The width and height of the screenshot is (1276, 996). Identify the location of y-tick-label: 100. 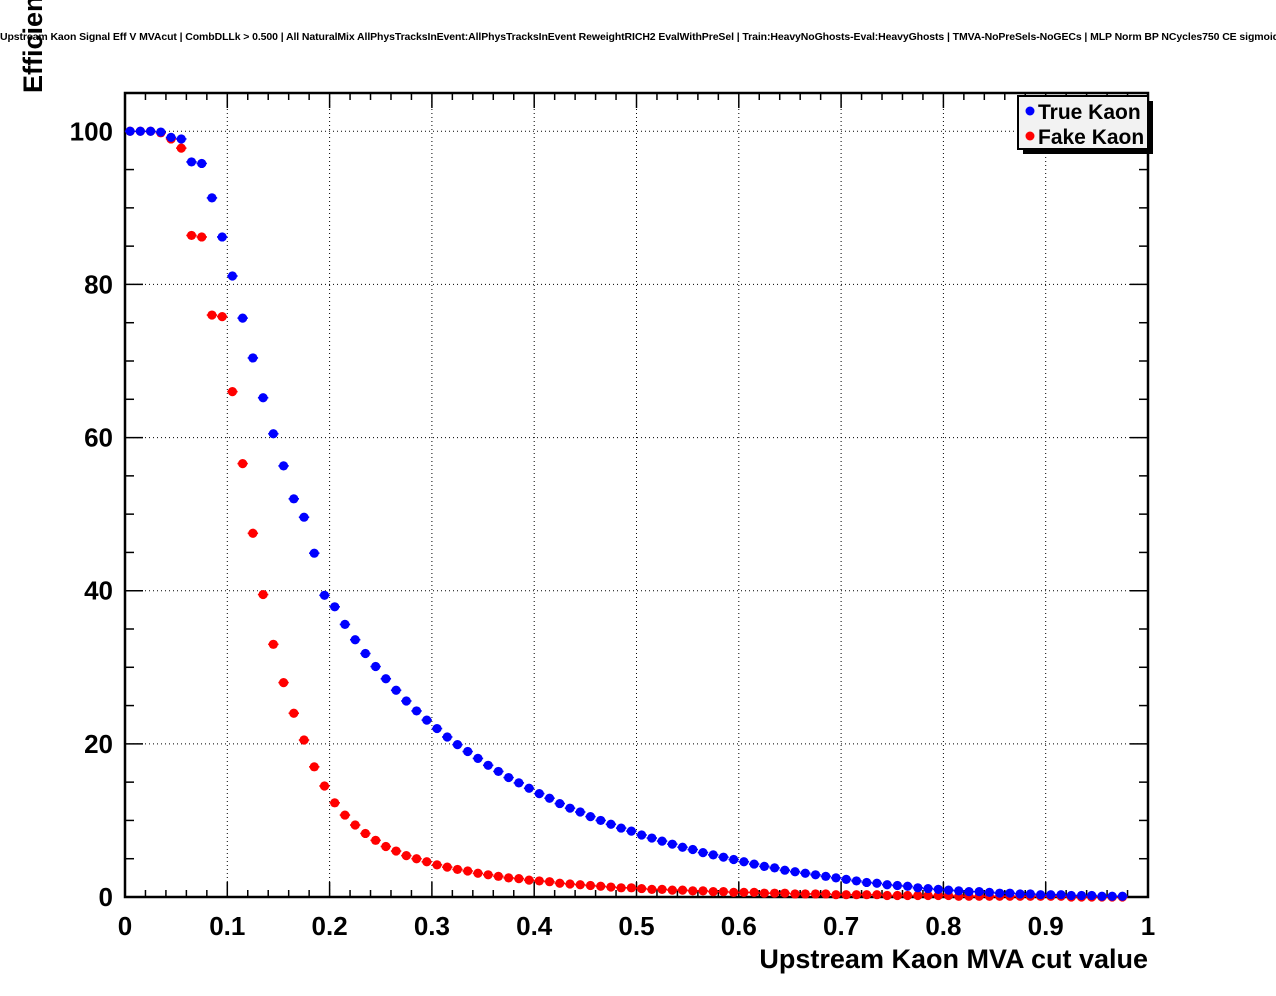
(91, 131).